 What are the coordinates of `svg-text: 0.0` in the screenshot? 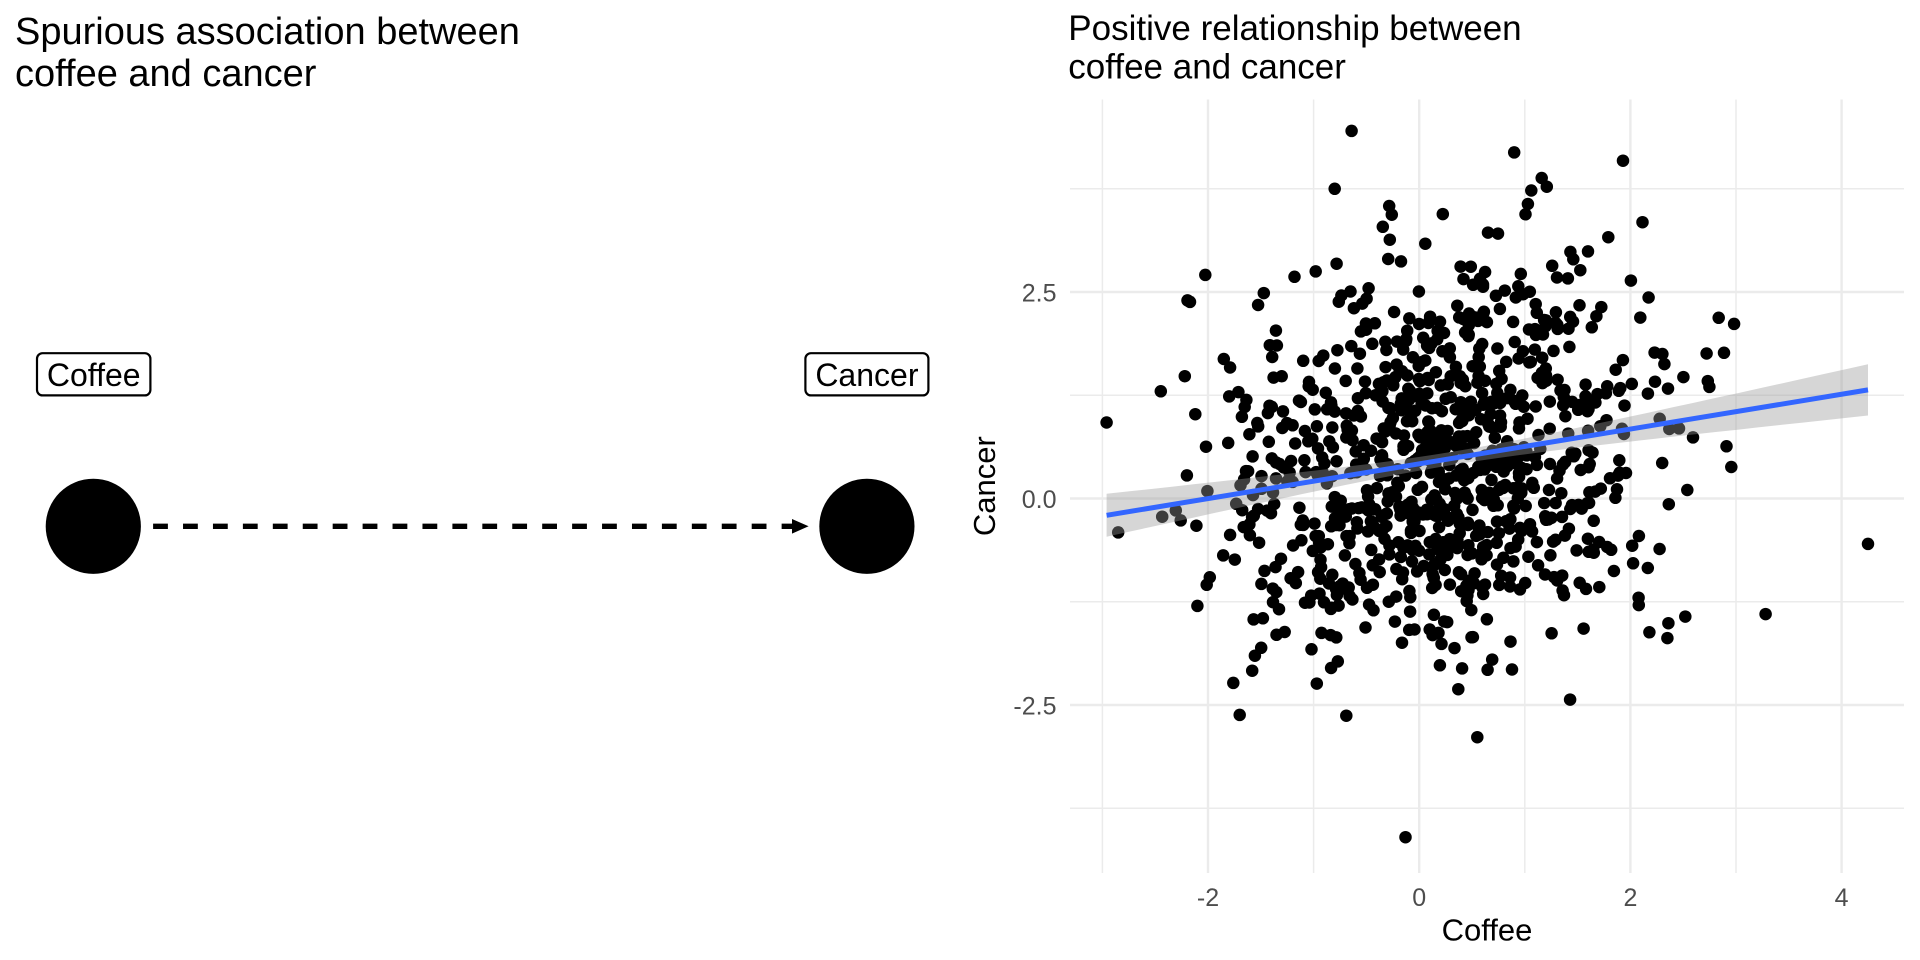 It's located at (1039, 500).